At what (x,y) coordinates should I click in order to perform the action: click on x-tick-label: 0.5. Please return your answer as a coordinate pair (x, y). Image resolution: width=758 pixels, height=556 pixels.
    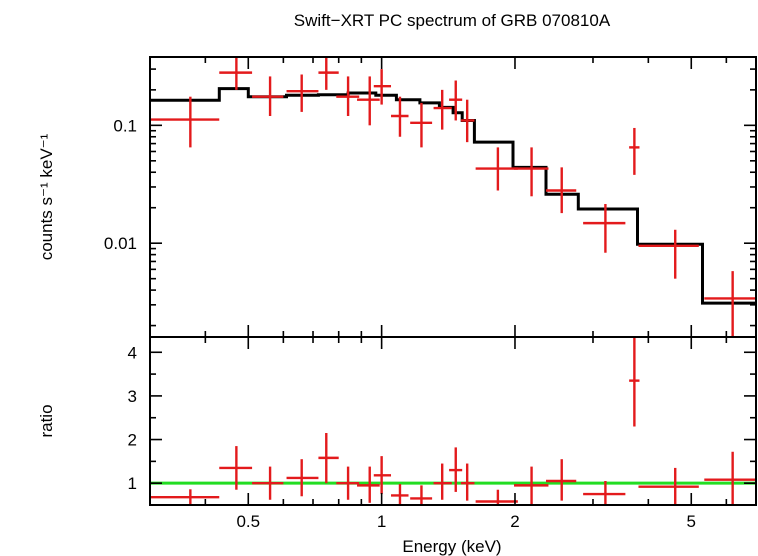
    Looking at the image, I should click on (248, 521).